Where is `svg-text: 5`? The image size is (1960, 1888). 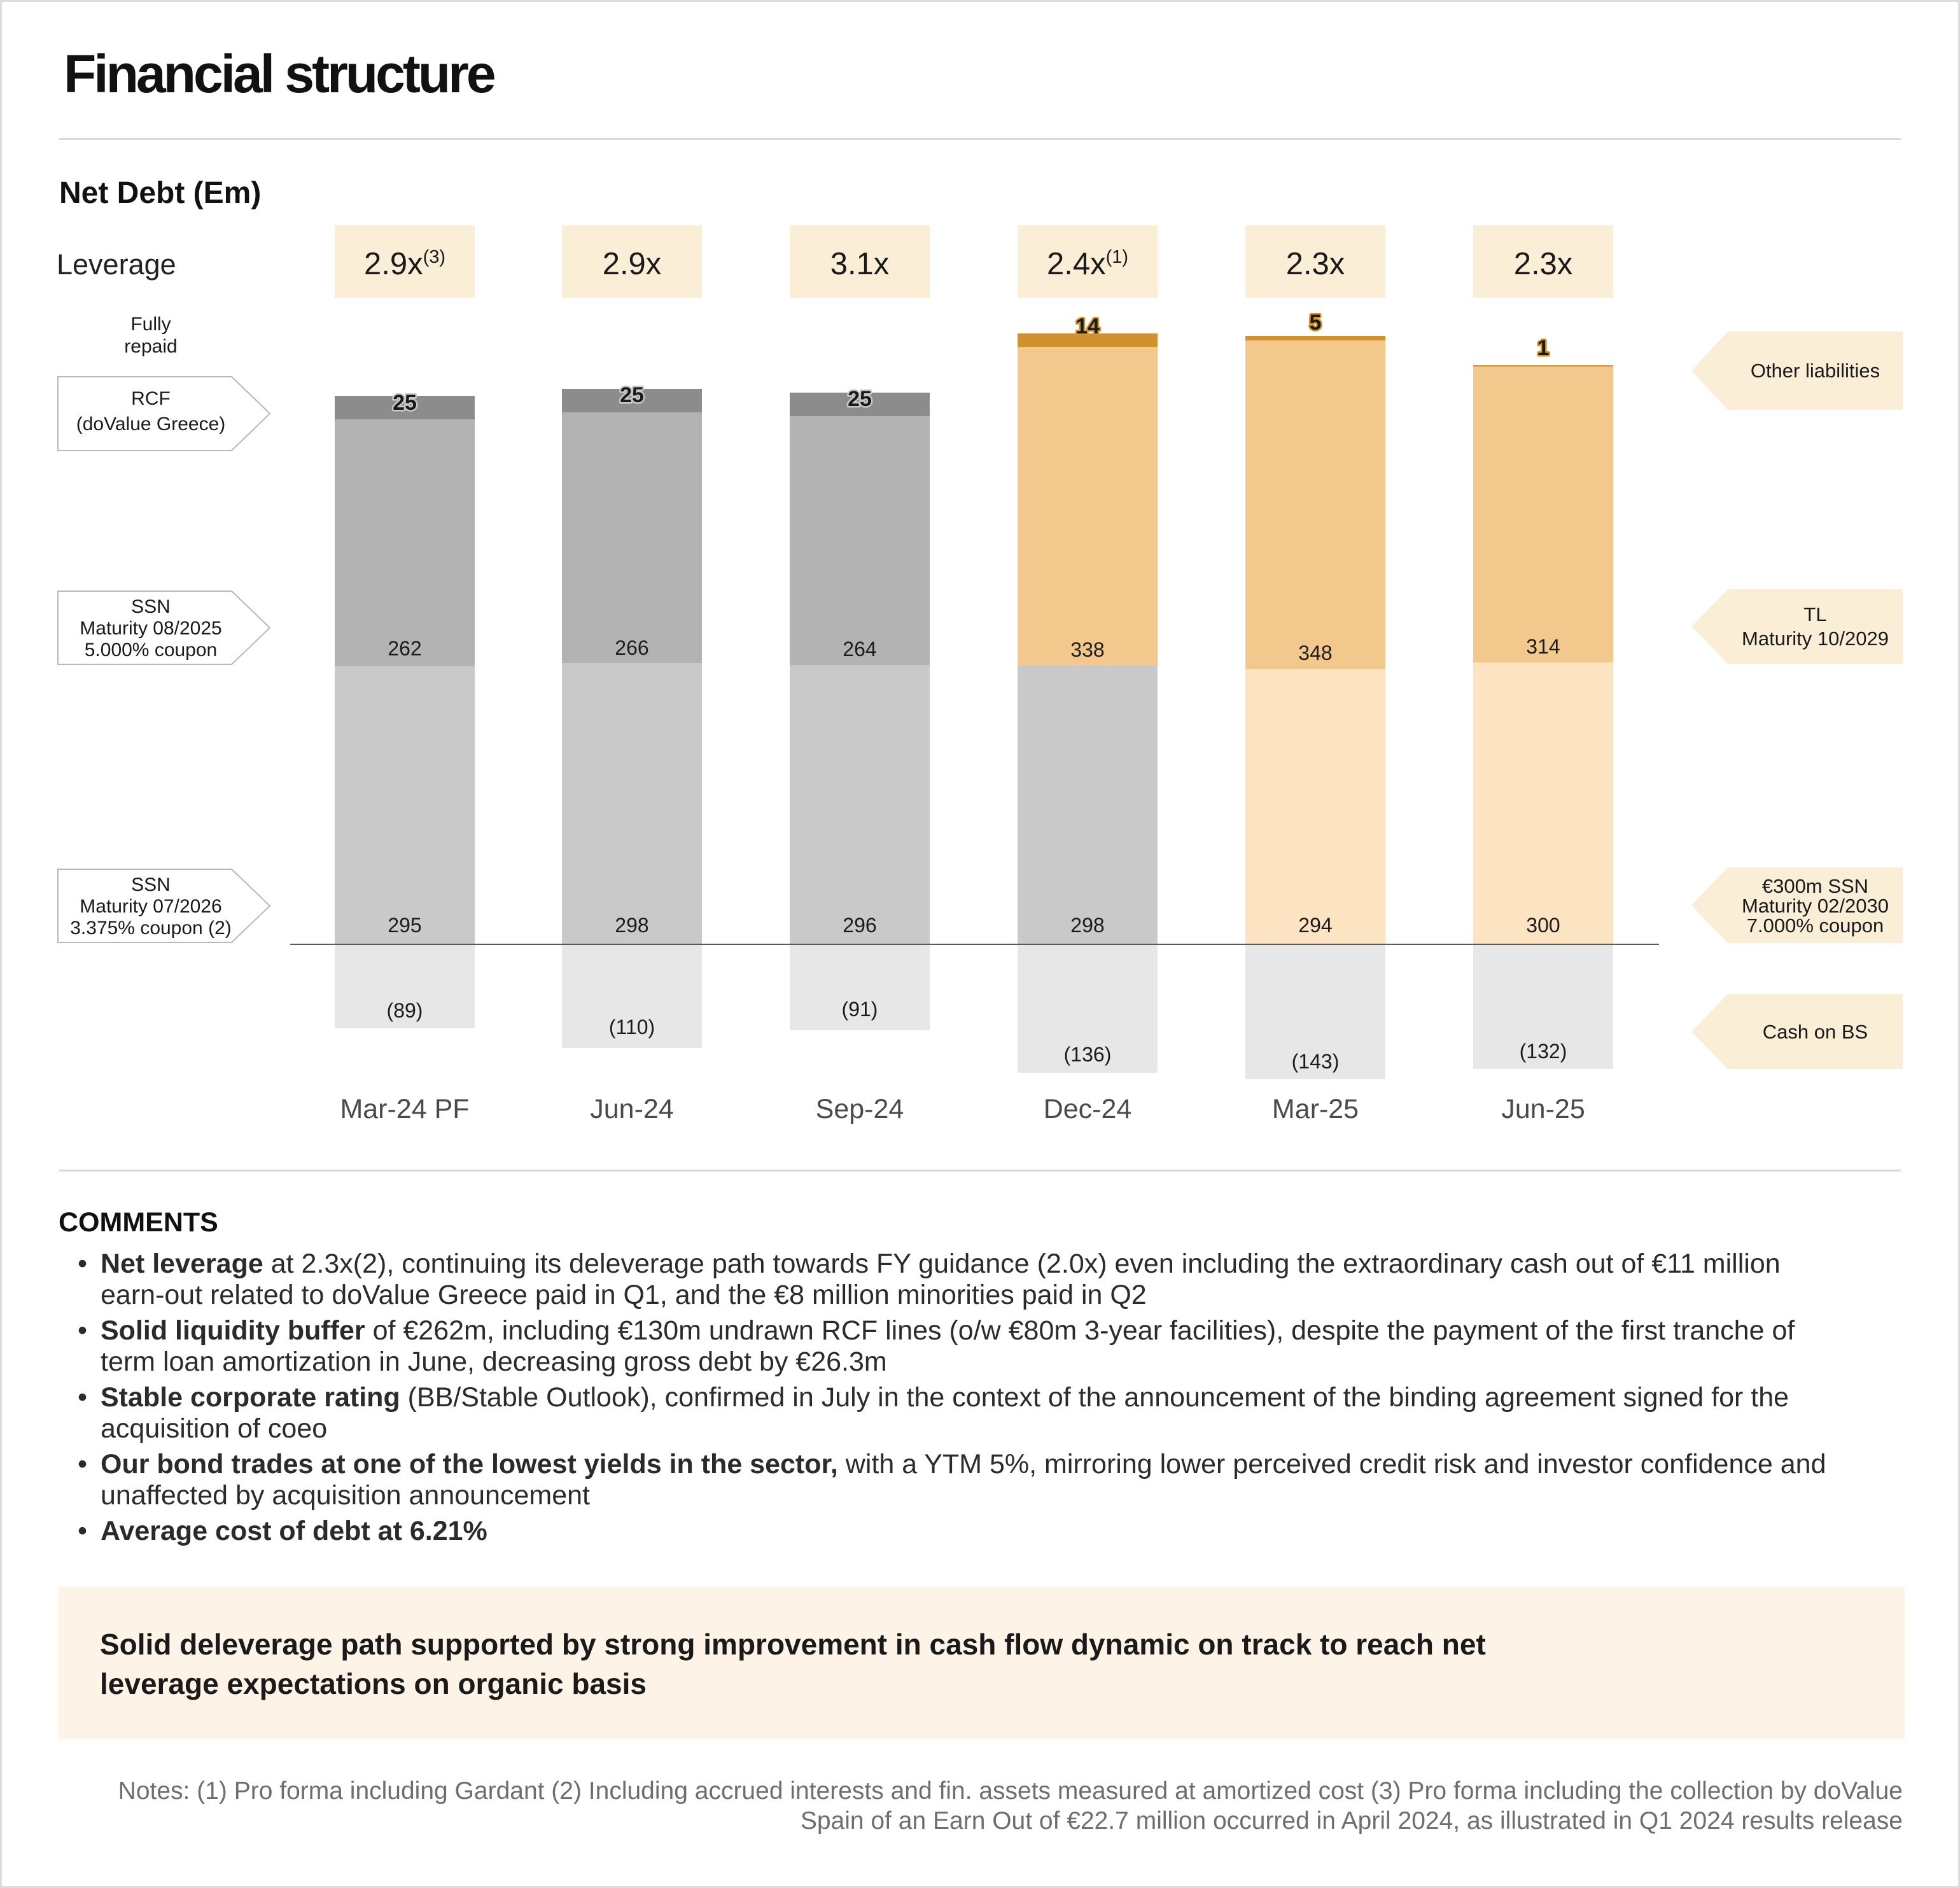 svg-text: 5 is located at coordinates (1316, 323).